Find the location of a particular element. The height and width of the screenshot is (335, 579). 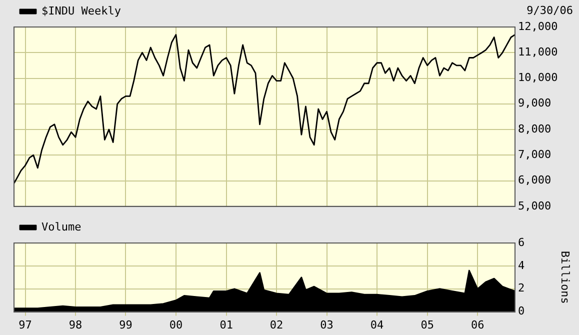

x-tick-label: 01 is located at coordinates (226, 325).